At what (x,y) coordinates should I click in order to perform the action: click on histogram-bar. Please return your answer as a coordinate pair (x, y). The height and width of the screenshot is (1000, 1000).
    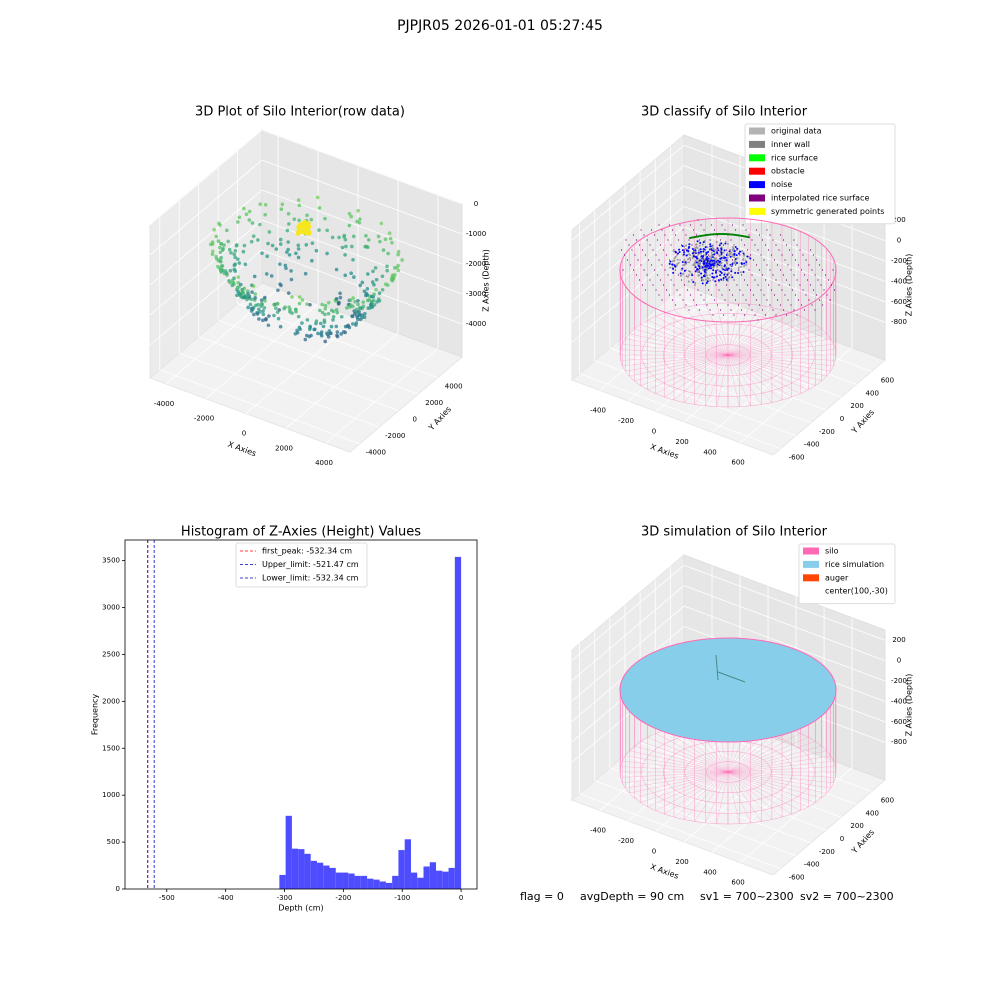
    Looking at the image, I should click on (313, 874).